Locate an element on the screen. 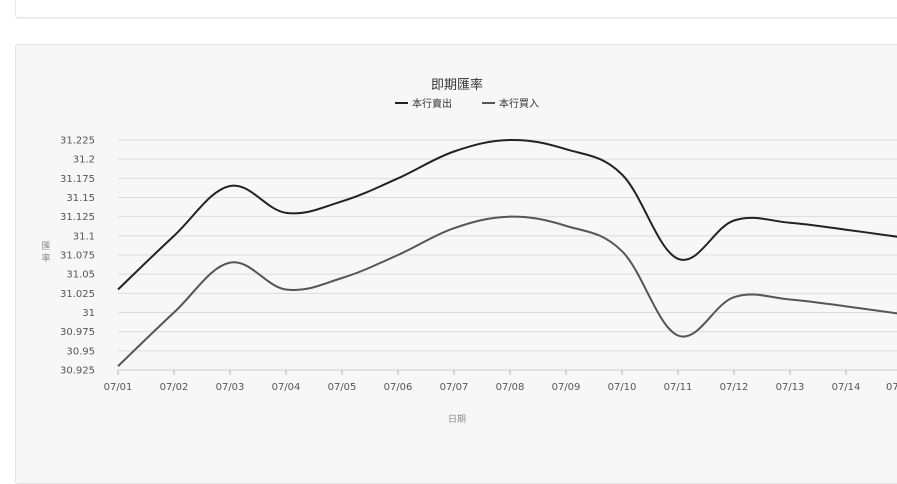 This screenshot has width=897, height=484. y-tick-label: 31.175 is located at coordinates (77, 179).